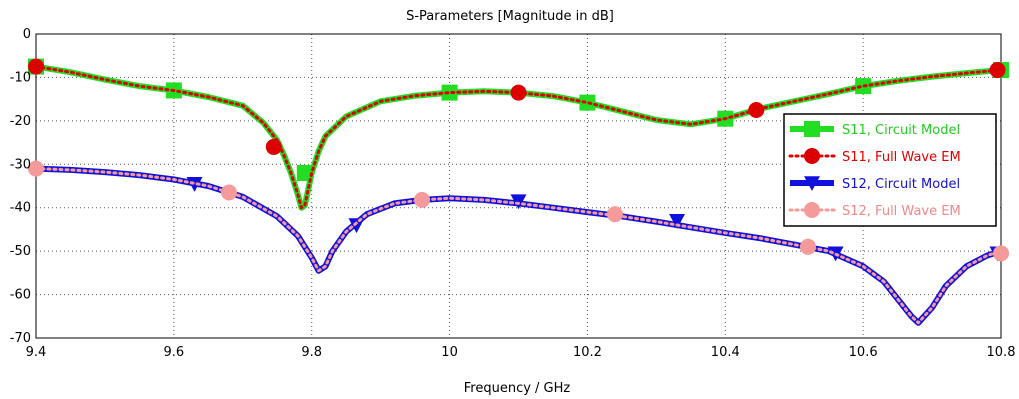 The height and width of the screenshot is (399, 1019). Describe the element at coordinates (1001, 352) in the screenshot. I see `x-tick-label: 10.8` at that location.